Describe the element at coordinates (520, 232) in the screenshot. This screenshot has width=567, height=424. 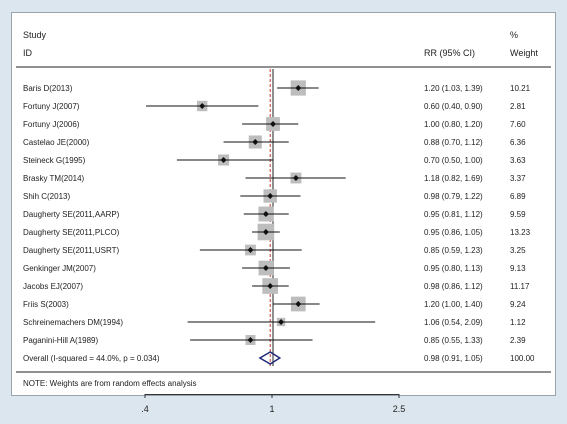
I see `study-weight: 13.23` at that location.